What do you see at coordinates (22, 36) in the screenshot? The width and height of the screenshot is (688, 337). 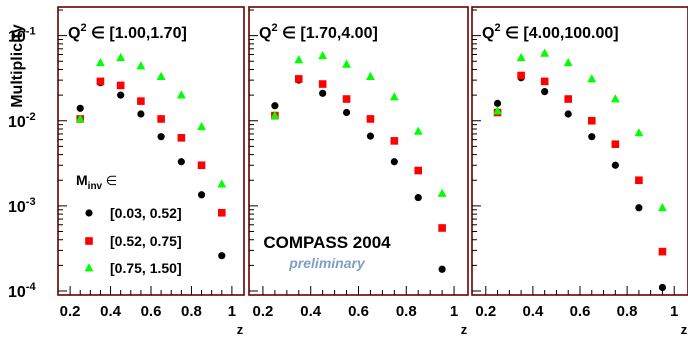 I see `y-tick-label: 10⁻¹` at bounding box center [22, 36].